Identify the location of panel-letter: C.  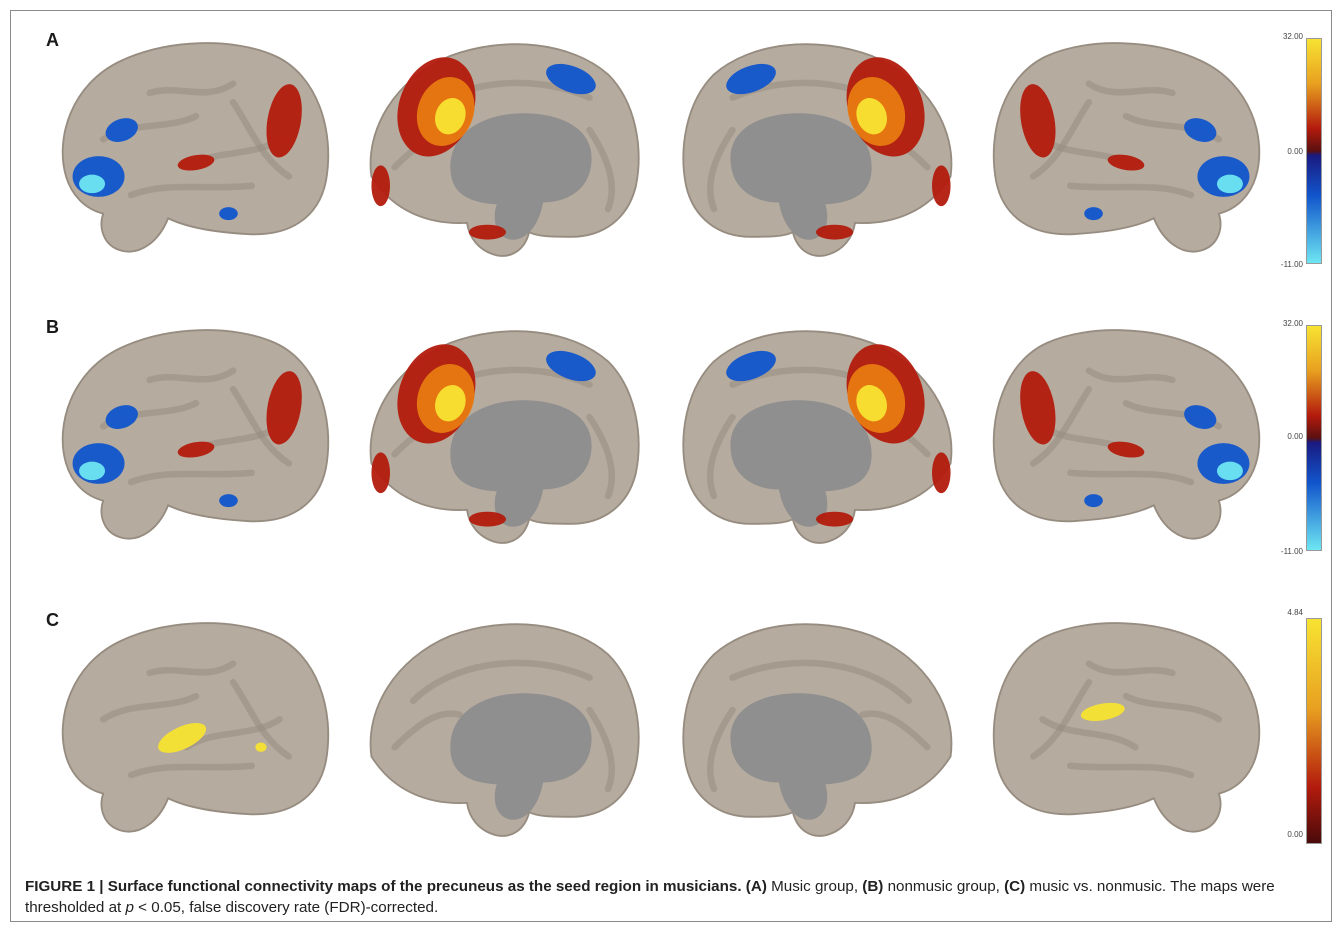
(52, 620).